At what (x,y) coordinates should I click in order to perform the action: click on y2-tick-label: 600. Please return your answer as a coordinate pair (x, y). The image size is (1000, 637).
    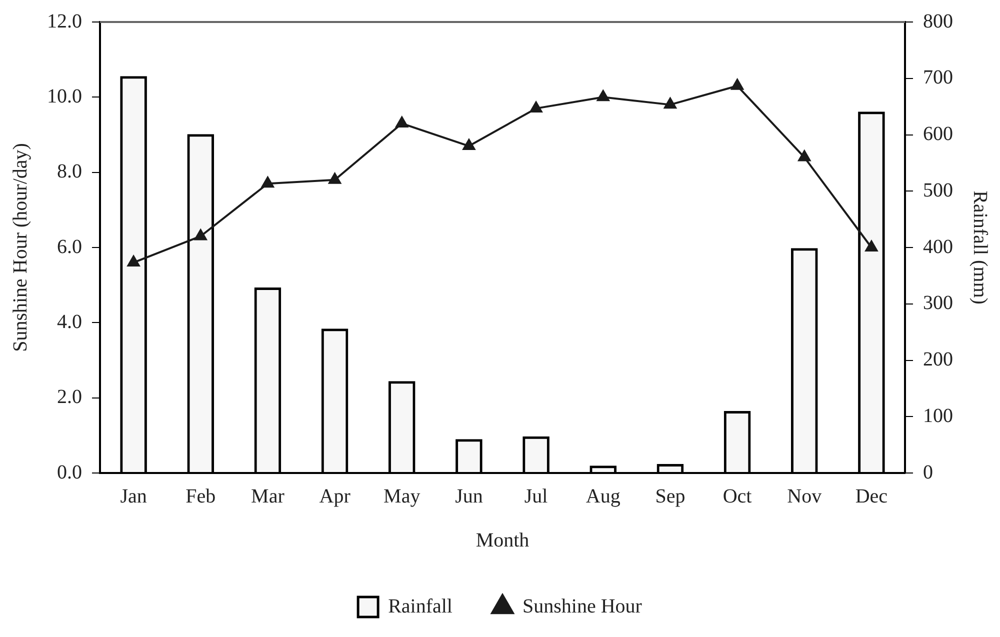
    Looking at the image, I should click on (938, 134).